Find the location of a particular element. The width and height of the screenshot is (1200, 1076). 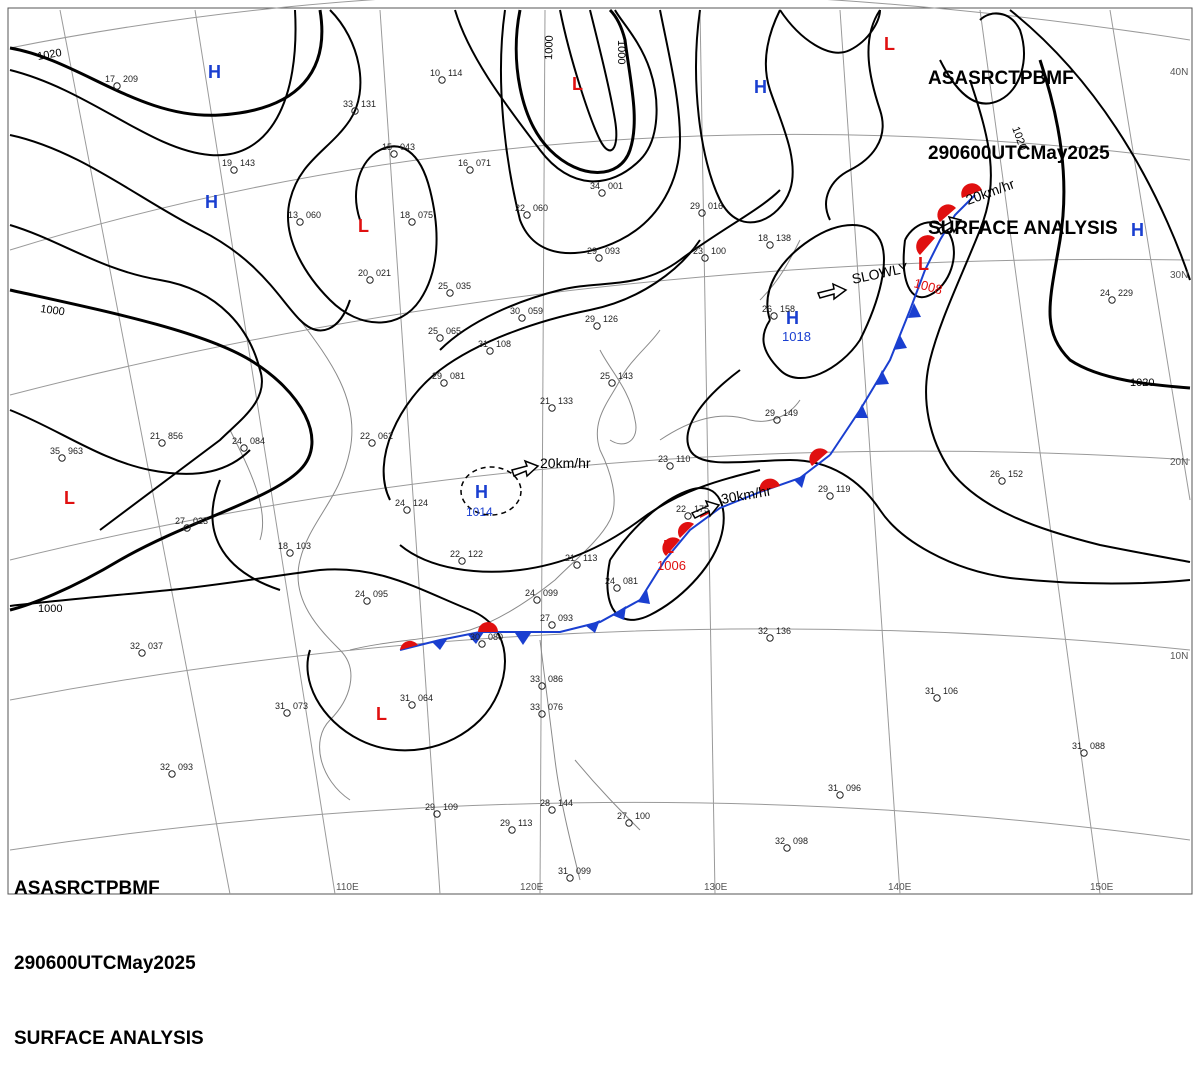

station-plot: 29 149 is located at coordinates (781, 416).